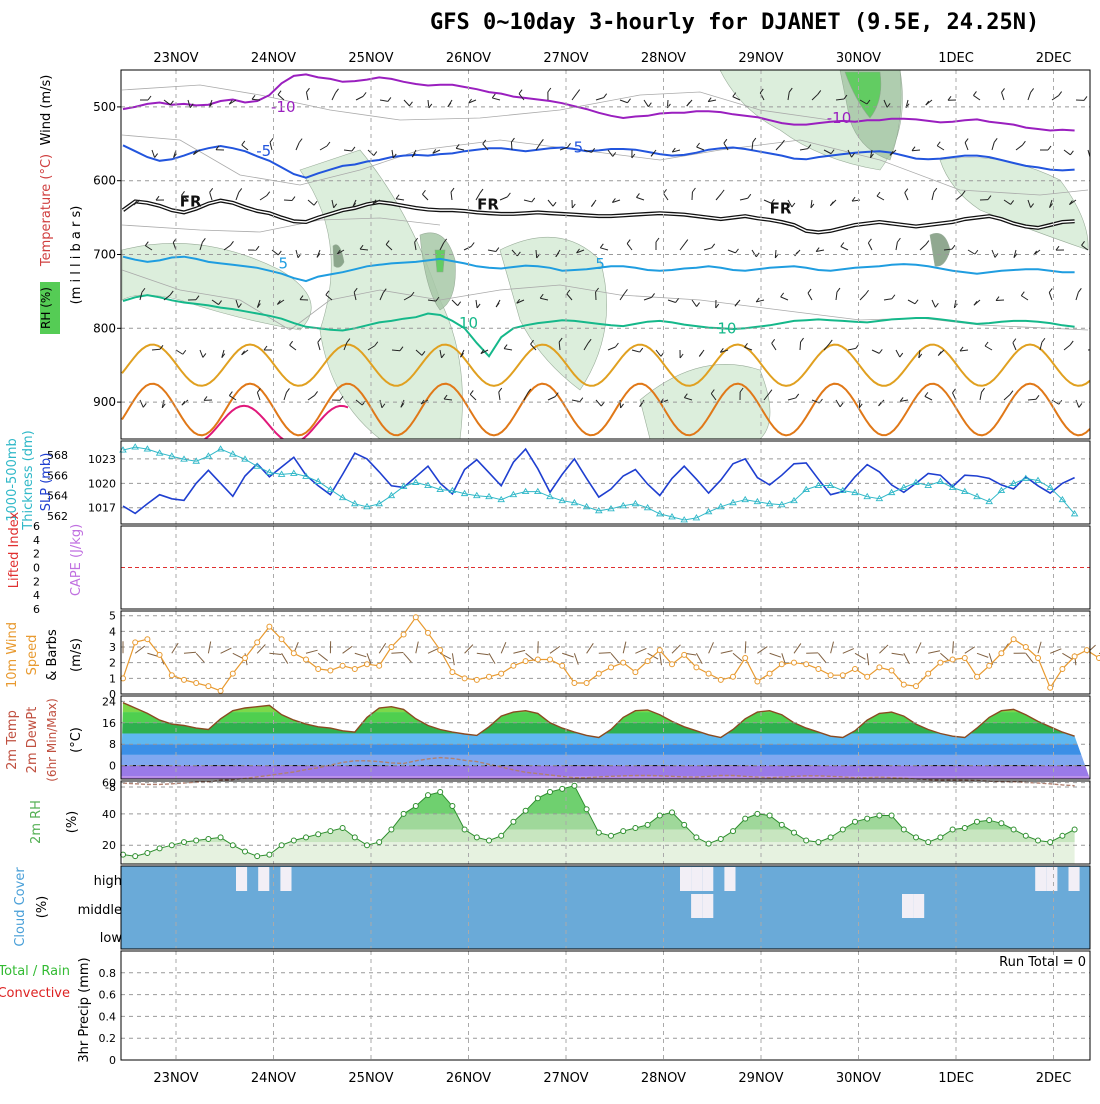 This screenshot has width=1100, height=1104. Describe the element at coordinates (175, 58) in the screenshot. I see `date-label-top: 23NOV` at that location.